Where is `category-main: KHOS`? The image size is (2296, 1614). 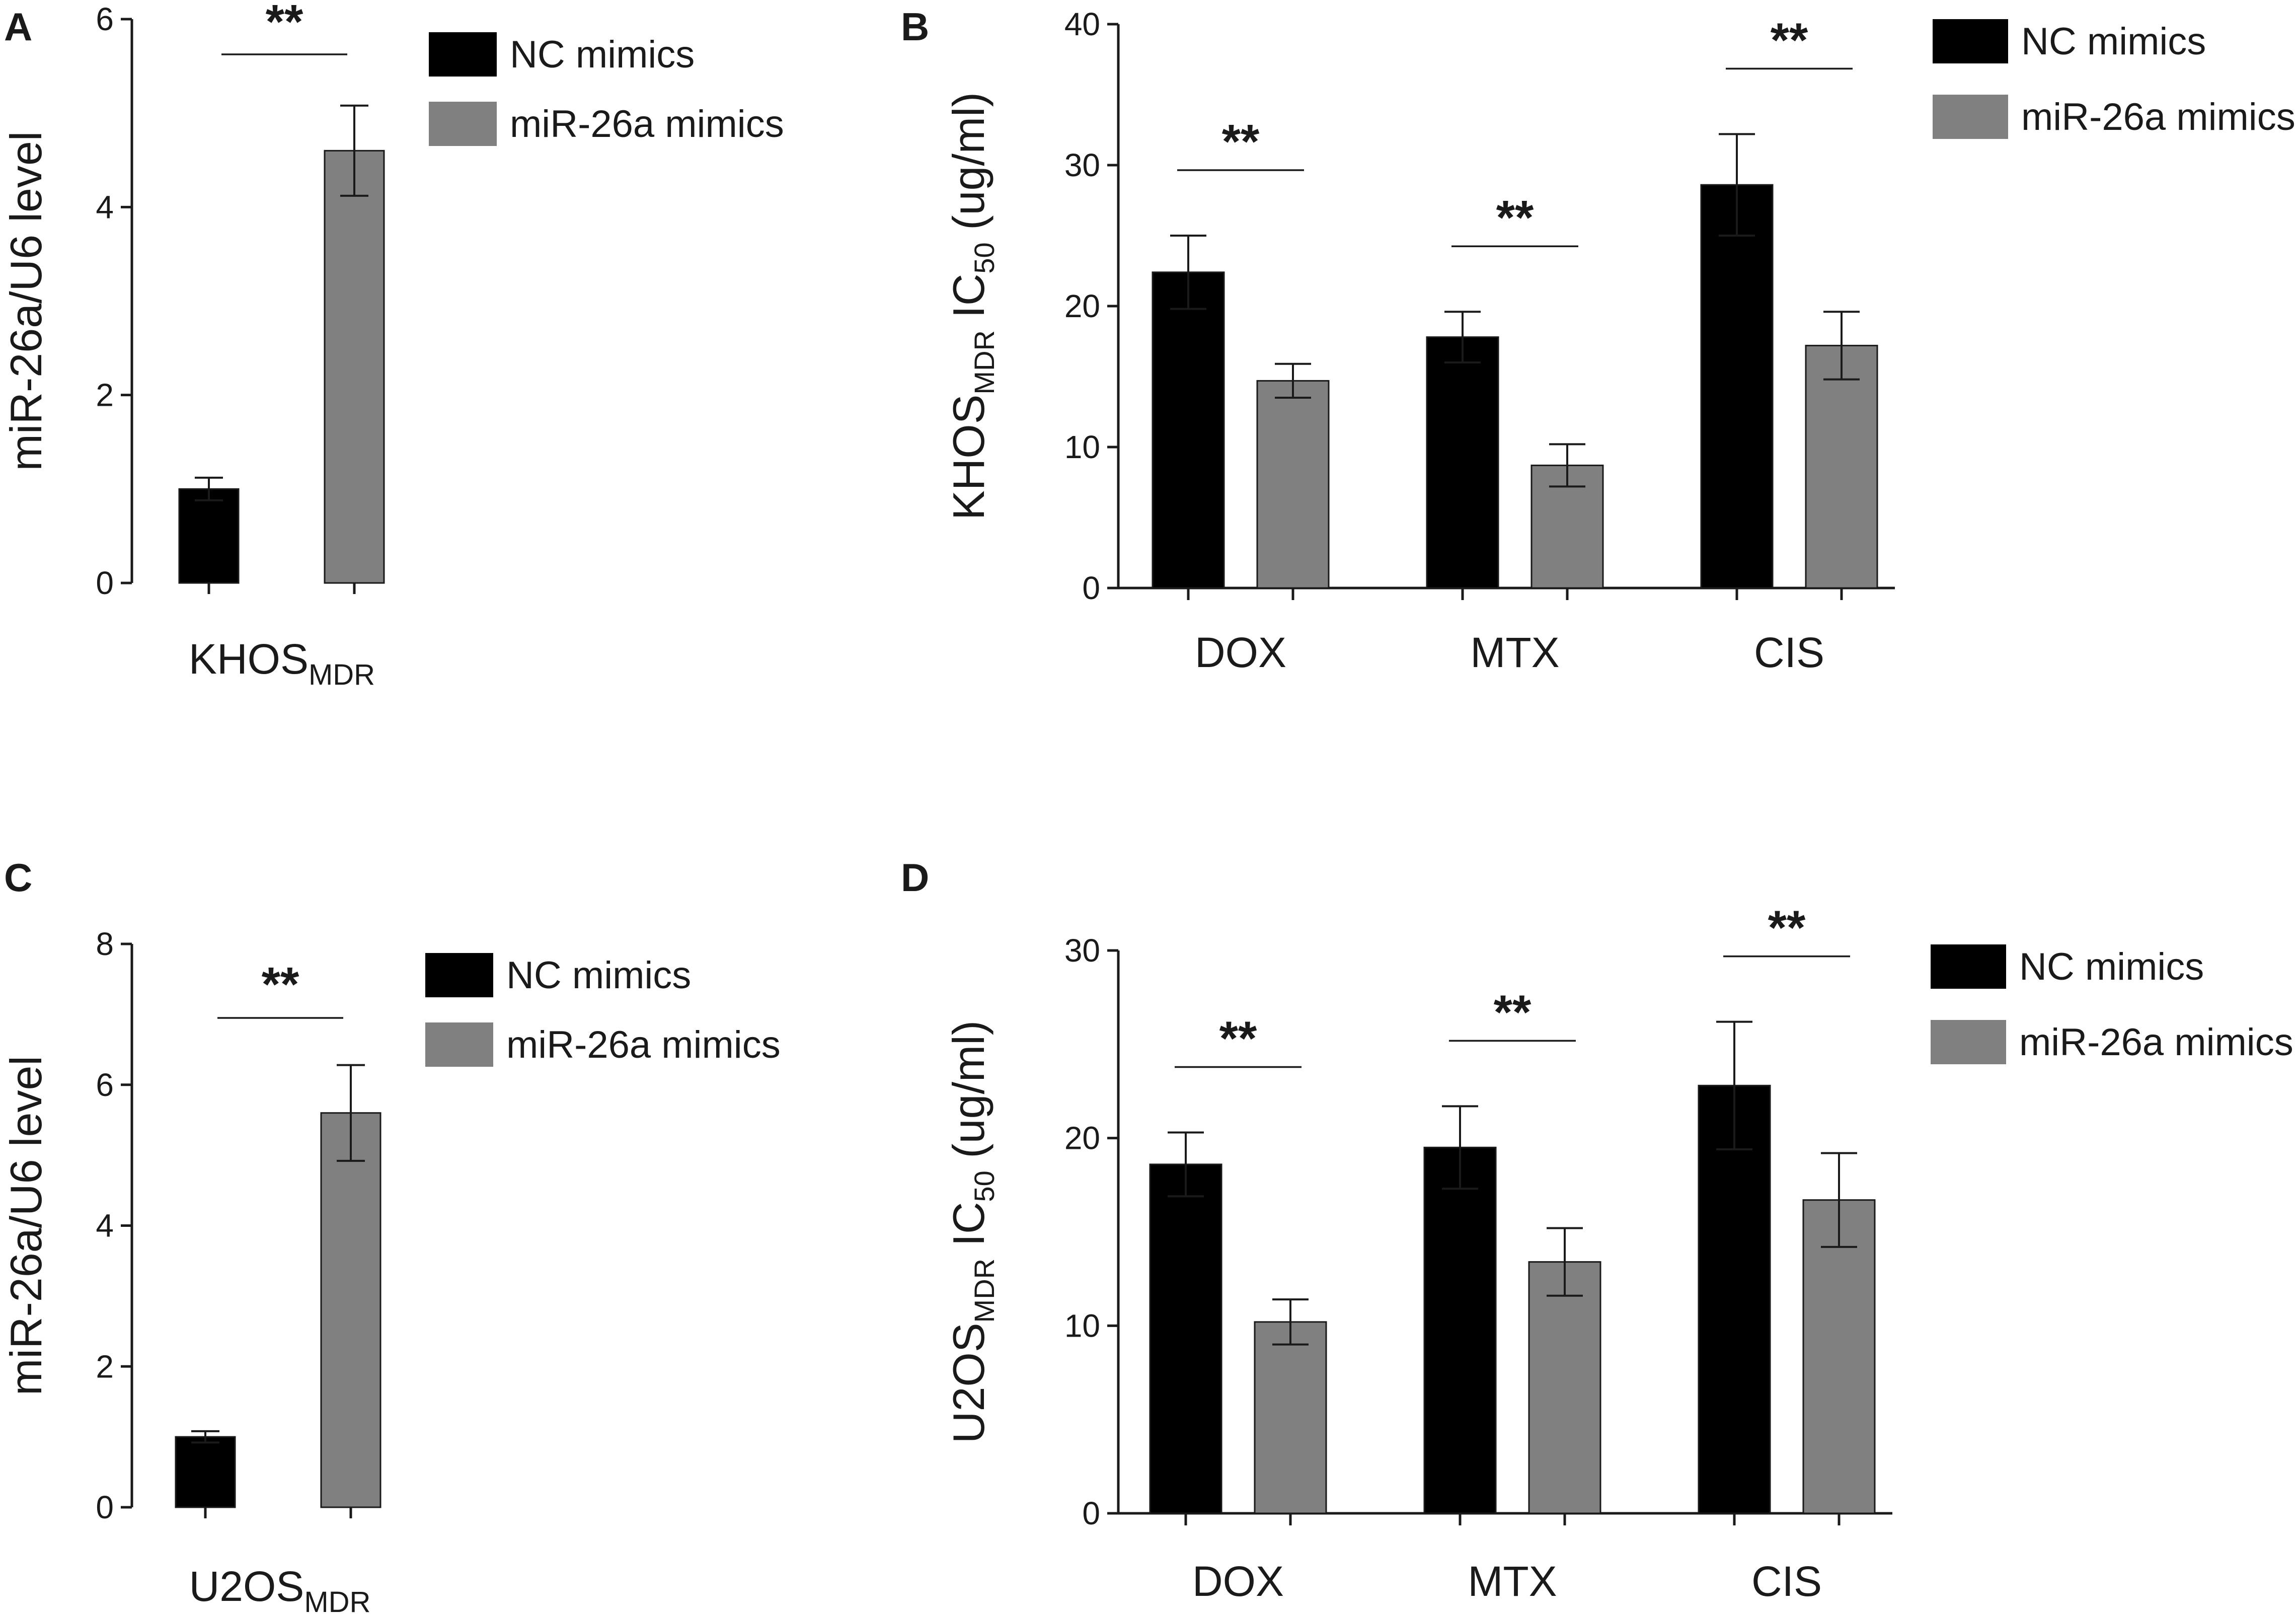
category-main: KHOS is located at coordinates (249, 659).